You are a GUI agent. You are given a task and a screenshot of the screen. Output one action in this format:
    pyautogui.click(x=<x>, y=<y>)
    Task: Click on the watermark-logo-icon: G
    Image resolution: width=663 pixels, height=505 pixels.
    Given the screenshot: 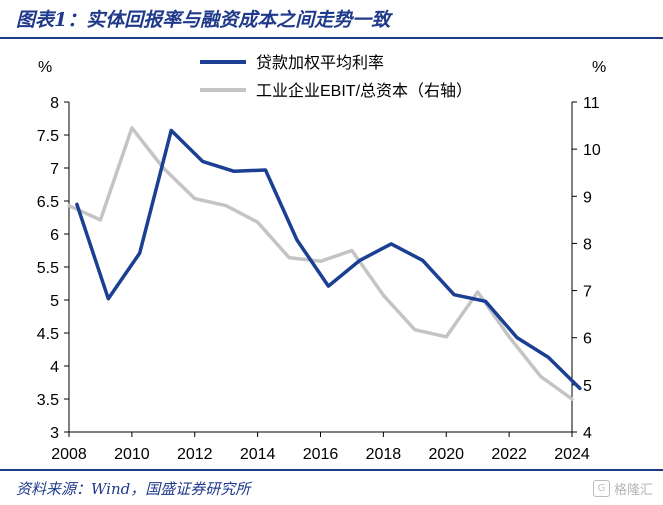 What is the action you would take?
    pyautogui.click(x=601, y=488)
    